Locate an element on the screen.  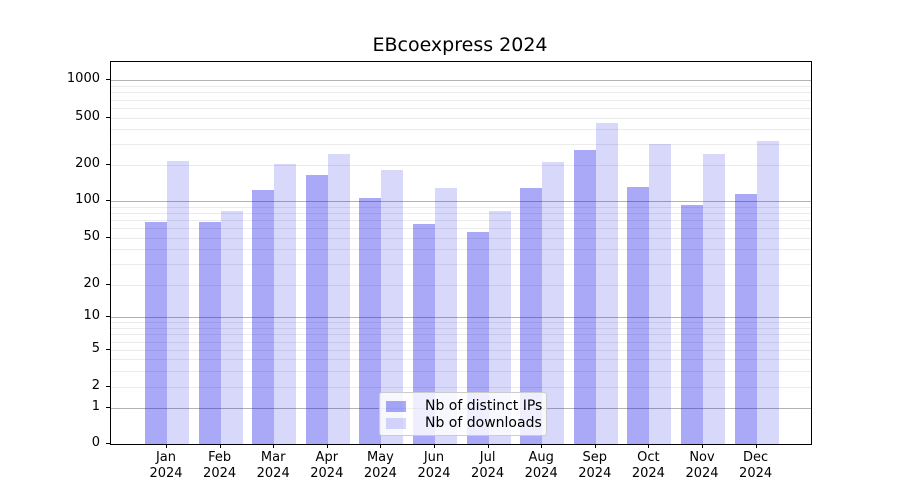
x-tick-month: Aug is located at coordinates (541, 457).